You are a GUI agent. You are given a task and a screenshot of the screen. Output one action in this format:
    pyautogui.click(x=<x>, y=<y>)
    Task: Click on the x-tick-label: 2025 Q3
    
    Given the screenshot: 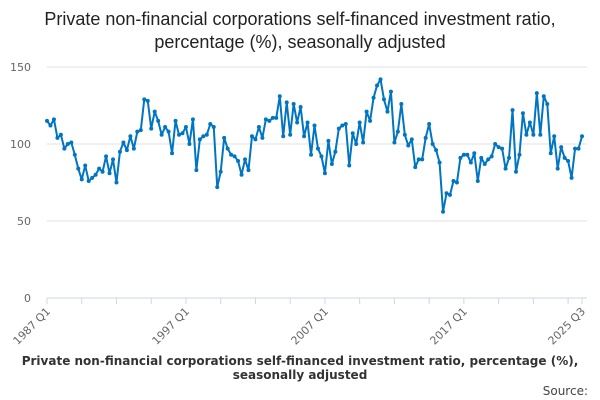 What is the action you would take?
    pyautogui.click(x=567, y=326)
    